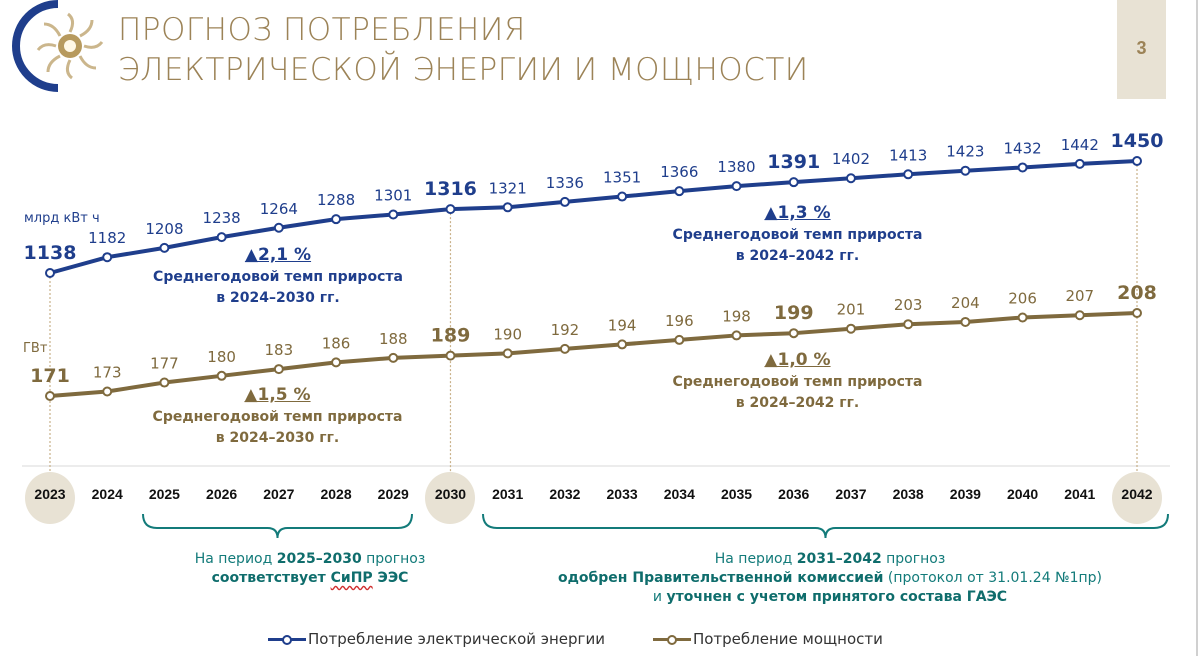 Image resolution: width=1200 pixels, height=656 pixels. What do you see at coordinates (839, 559) in the screenshot?
I see `period-second-range: 2031–2042` at bounding box center [839, 559].